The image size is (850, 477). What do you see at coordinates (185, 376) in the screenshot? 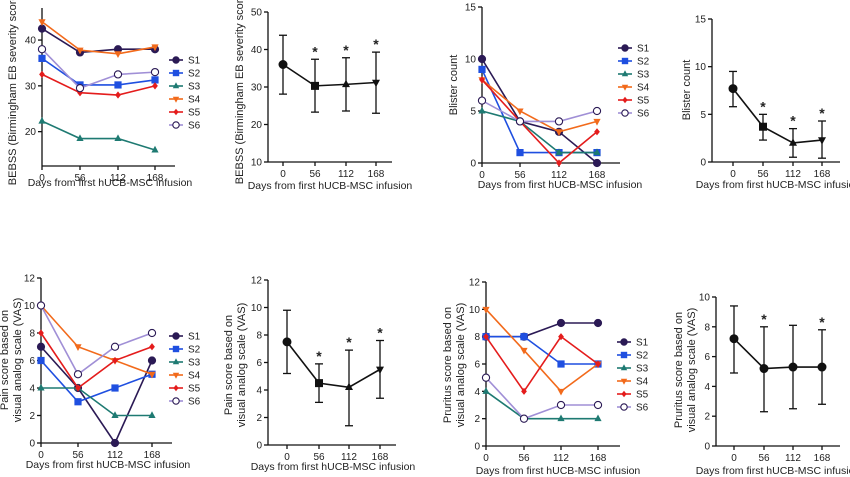
I see `legend-item-S4: S4` at bounding box center [185, 376].